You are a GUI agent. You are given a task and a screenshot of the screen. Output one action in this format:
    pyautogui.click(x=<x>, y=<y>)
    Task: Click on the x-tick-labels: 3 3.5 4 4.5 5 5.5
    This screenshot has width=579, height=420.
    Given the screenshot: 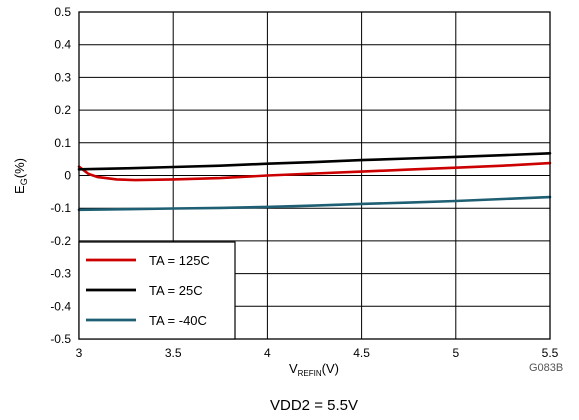 What is the action you would take?
    pyautogui.click(x=317, y=353)
    